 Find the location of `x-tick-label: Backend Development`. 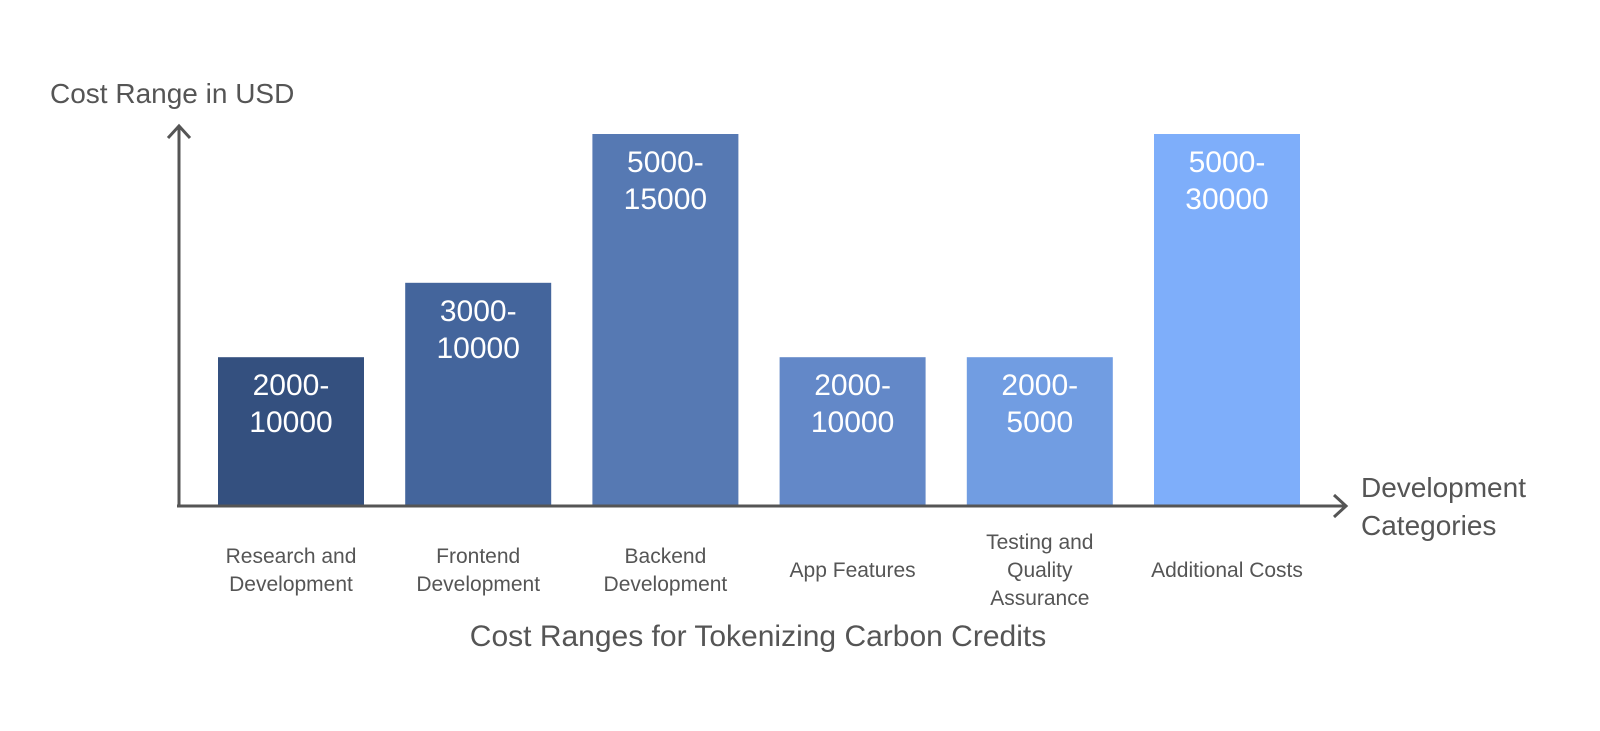

x-tick-label: Backend Development is located at coordinates (666, 570).